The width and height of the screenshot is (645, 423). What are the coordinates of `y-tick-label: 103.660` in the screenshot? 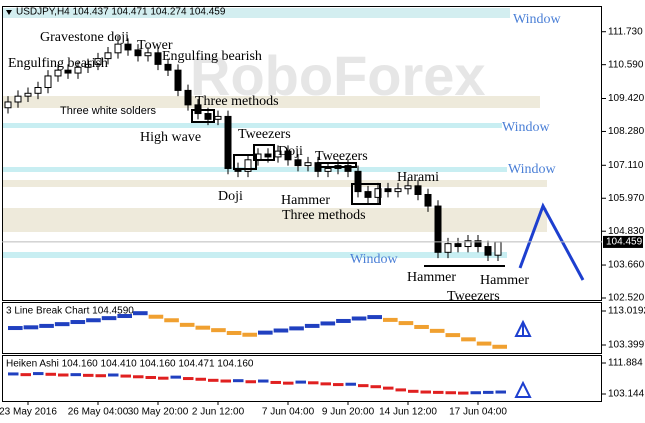 It's located at (626, 265).